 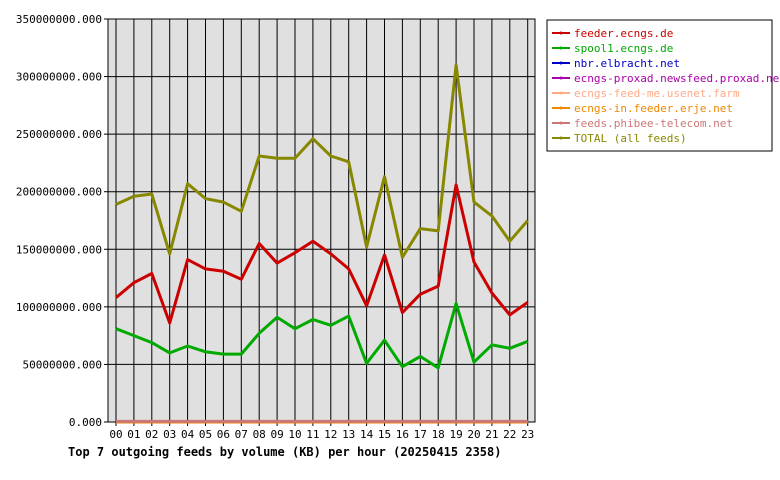 What do you see at coordinates (653, 123) in the screenshot?
I see `legend-entry: feeds.phibee-telecom.net` at bounding box center [653, 123].